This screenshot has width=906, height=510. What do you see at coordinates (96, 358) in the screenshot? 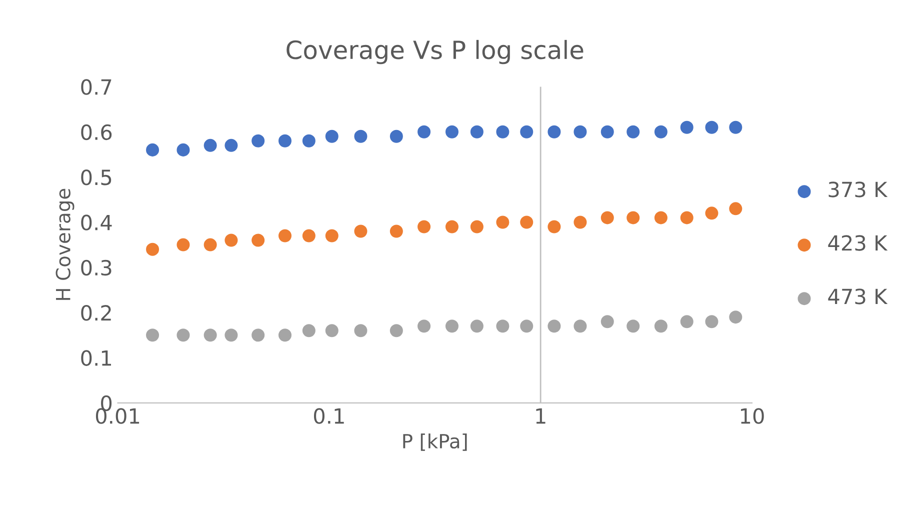
I see `y-tick-label: 0.1` at bounding box center [96, 358].